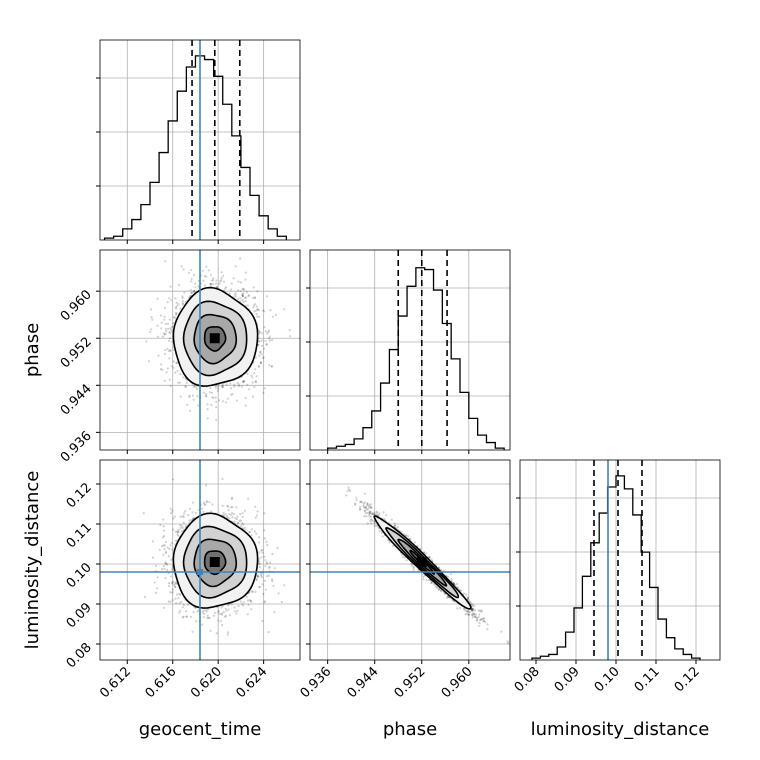 This screenshot has height=760, width=760. What do you see at coordinates (316, 682) in the screenshot?
I see `x-tick-label: 0.936` at bounding box center [316, 682].